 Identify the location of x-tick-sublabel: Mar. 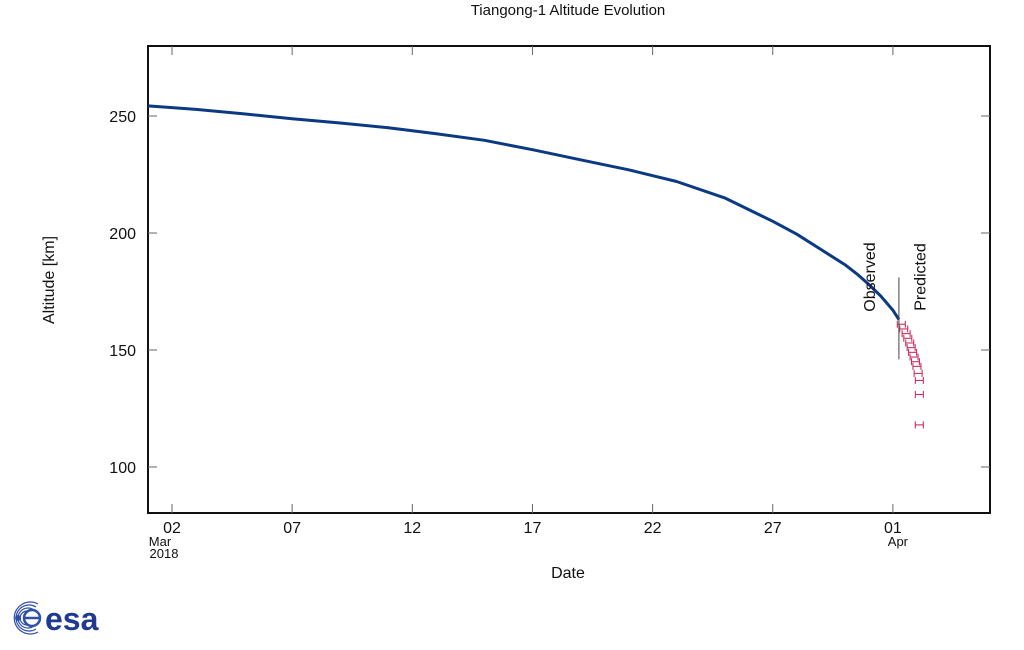
(160, 541).